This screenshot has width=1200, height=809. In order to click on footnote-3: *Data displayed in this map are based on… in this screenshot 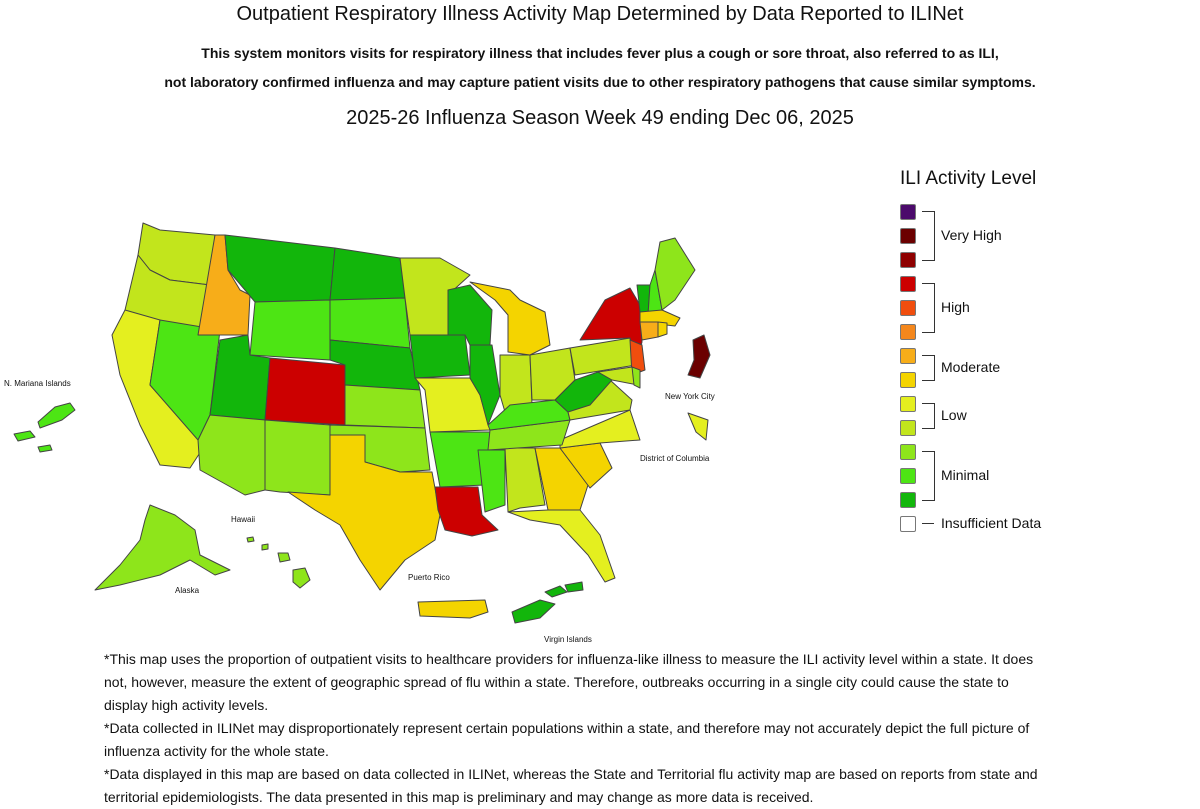, I will do `click(571, 785)`.